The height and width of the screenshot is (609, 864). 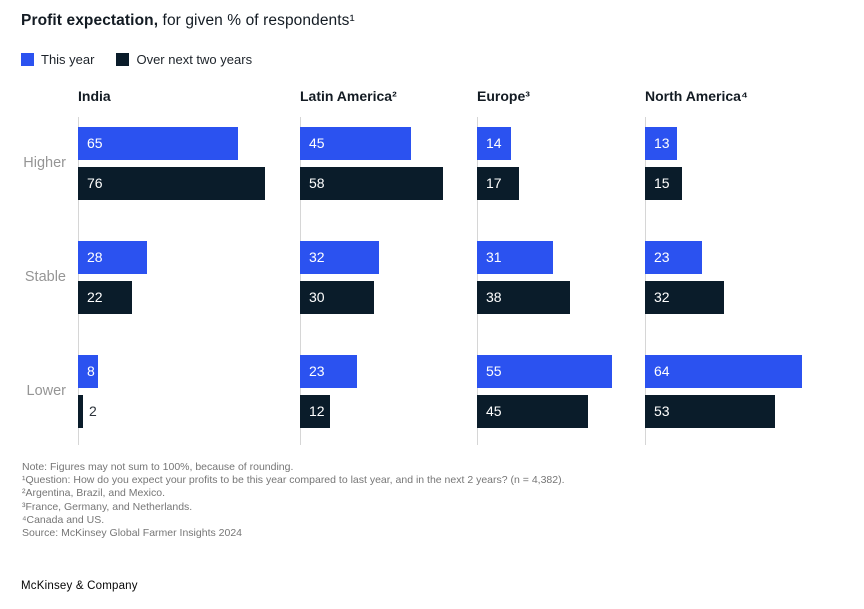 What do you see at coordinates (107, 506) in the screenshot?
I see `footnote-line: ³France, Germany, and Netherlands.` at bounding box center [107, 506].